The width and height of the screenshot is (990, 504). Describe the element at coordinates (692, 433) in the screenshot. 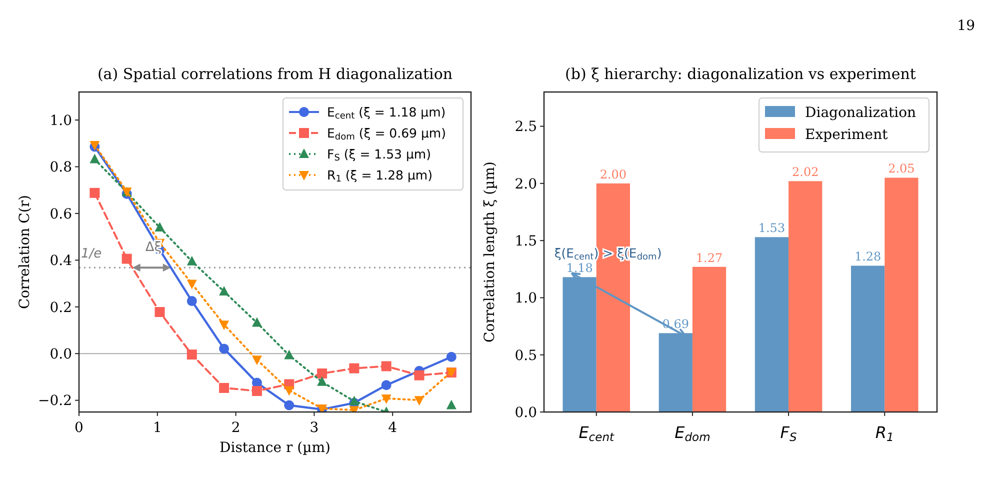

I see `x-tick-label: E$_{dom}$` at that location.